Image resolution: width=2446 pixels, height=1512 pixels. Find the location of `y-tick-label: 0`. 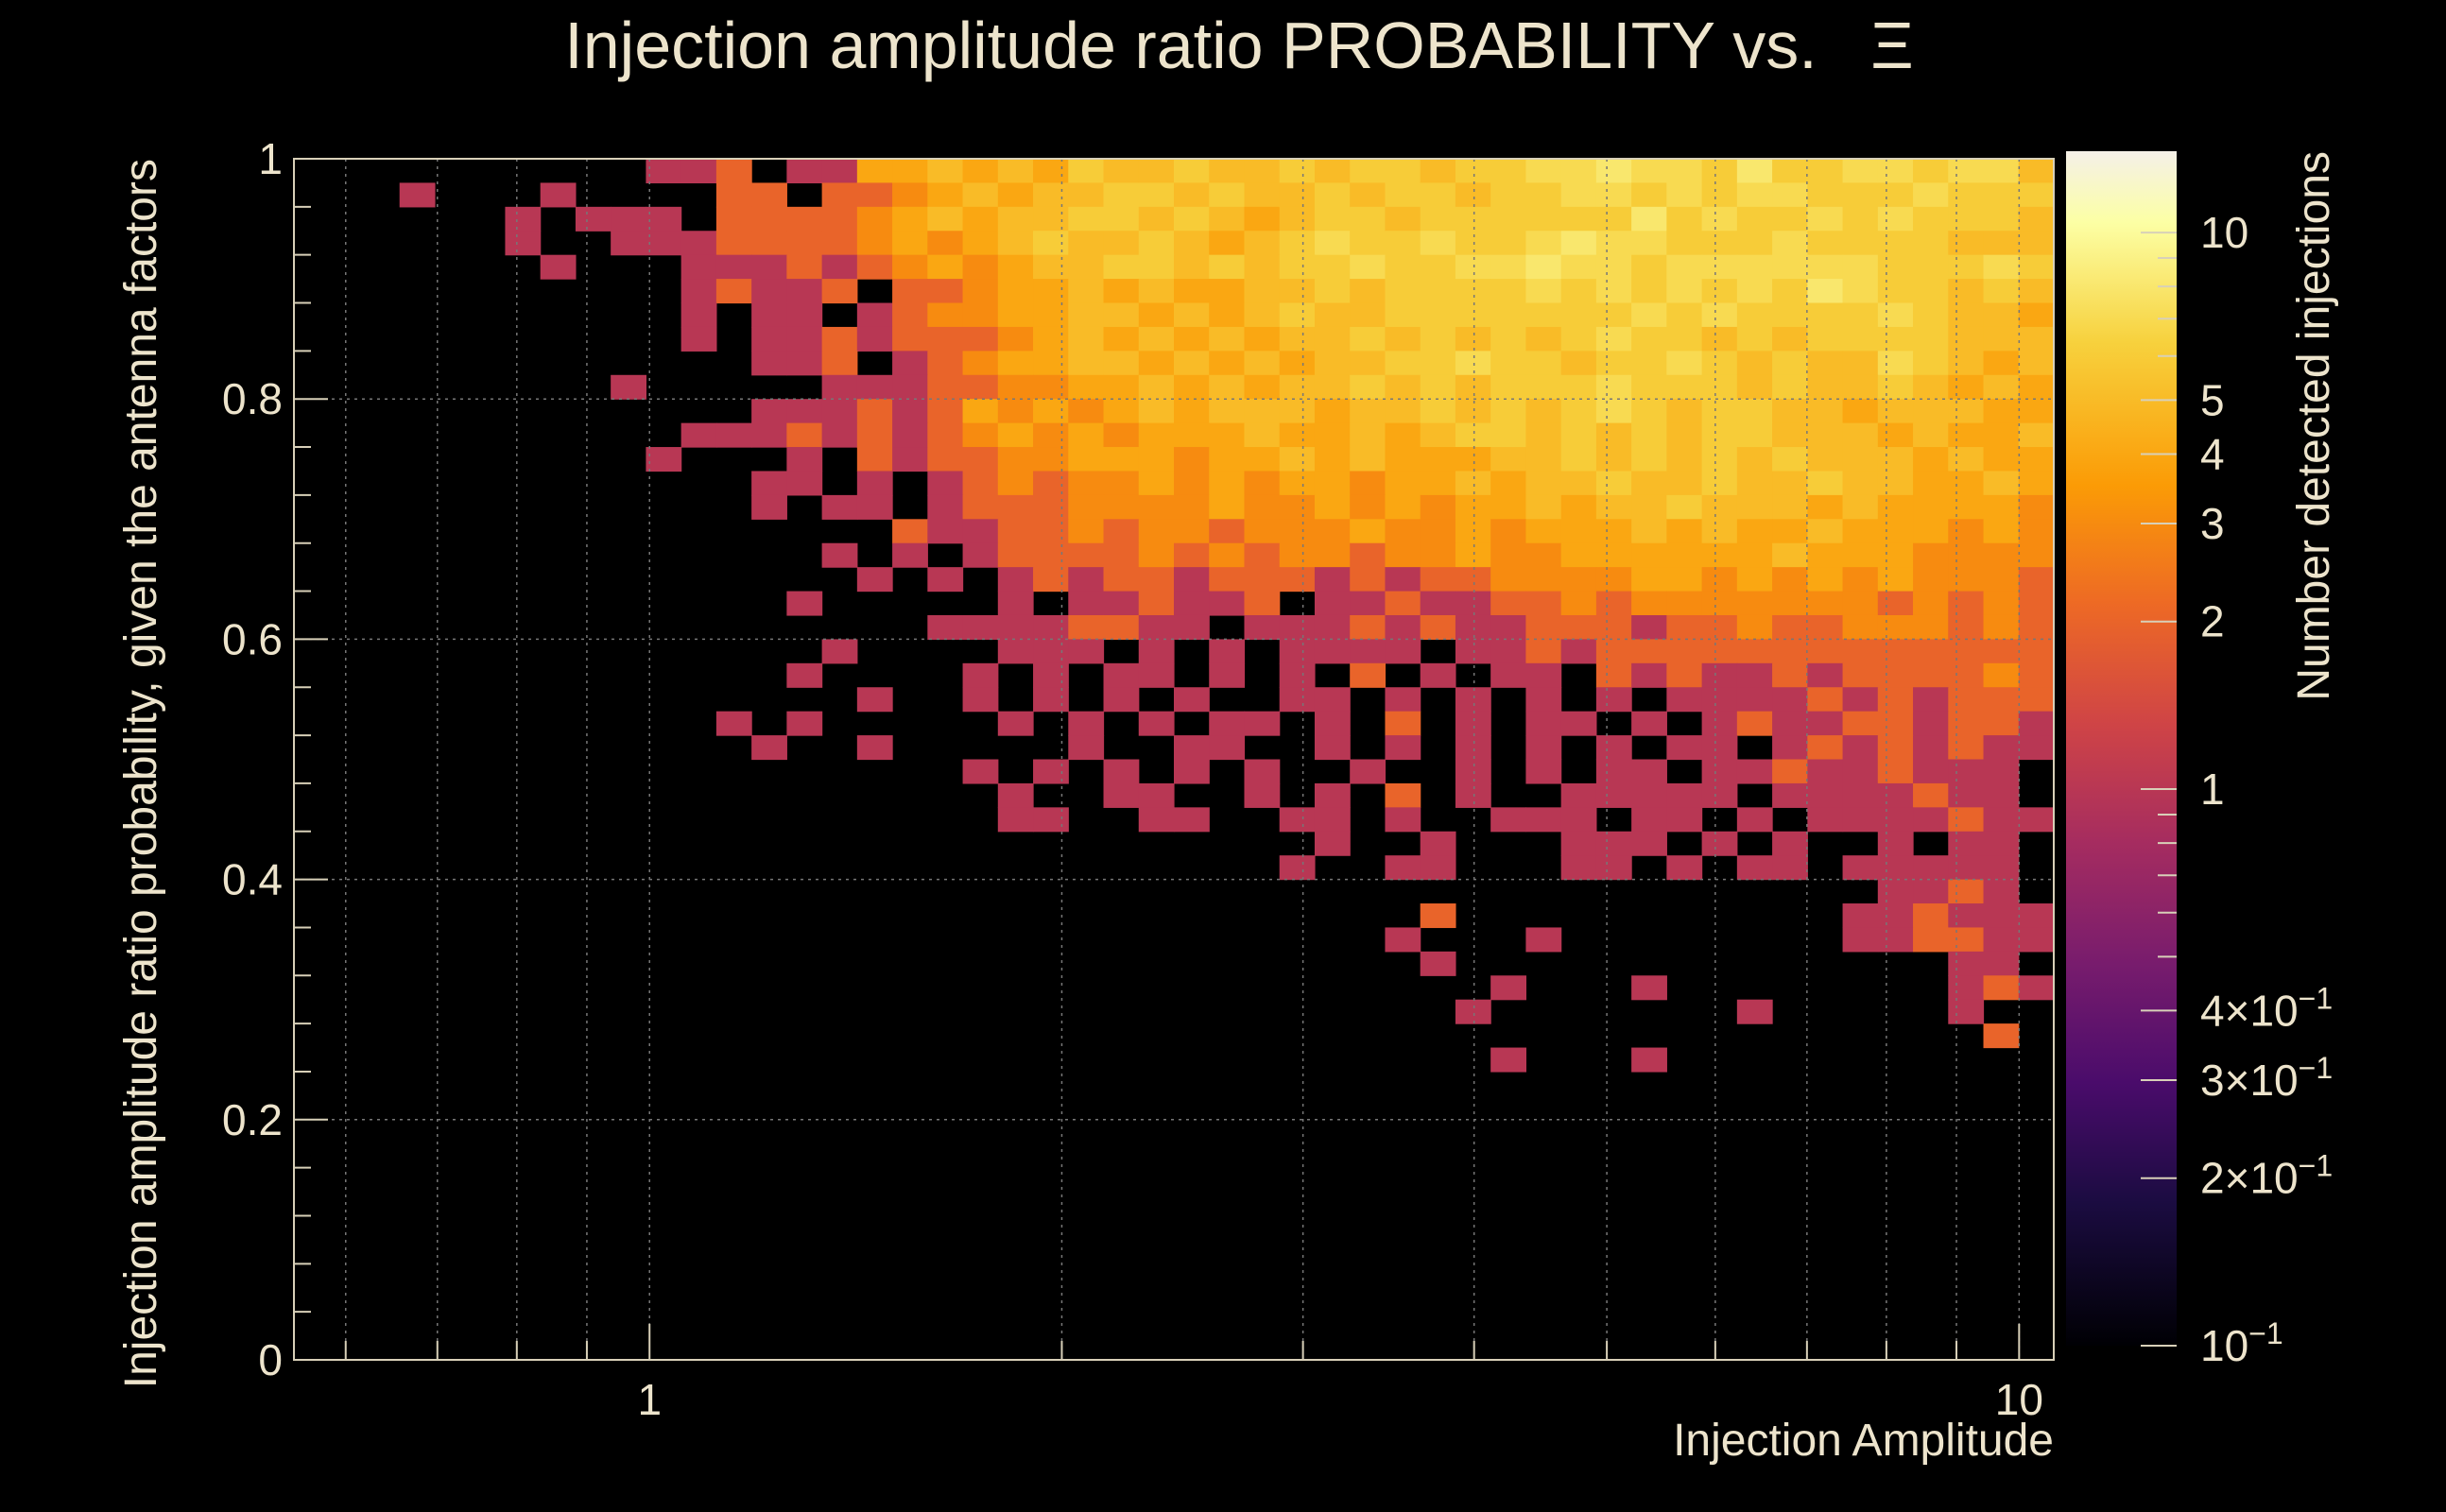

y-tick-label: 0 is located at coordinates (270, 1359).